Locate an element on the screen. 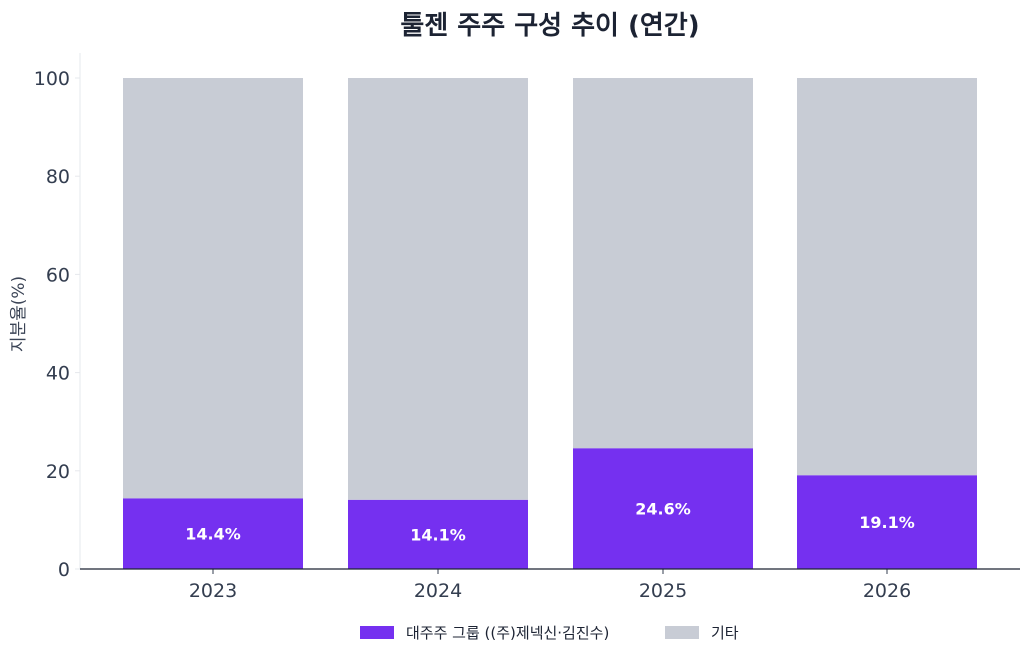 The image size is (1030, 659). legend: 대주주 그룹 ((주)제넥신·김진수) 기타 is located at coordinates (549, 633).